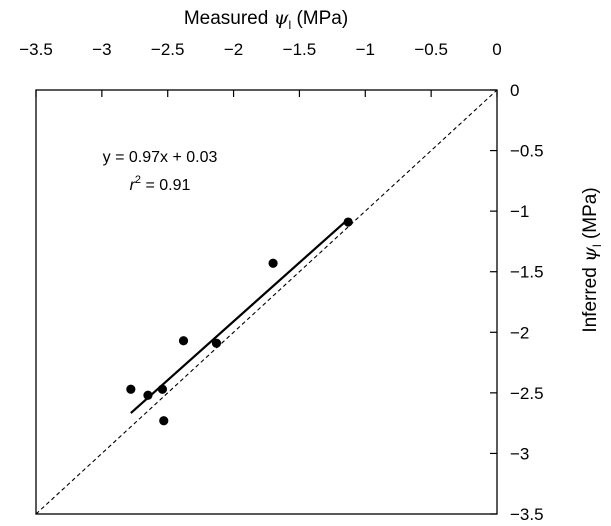 The image size is (611, 526). Describe the element at coordinates (229, 18) in the screenshot. I see `x-axis-title-main: Measured` at that location.